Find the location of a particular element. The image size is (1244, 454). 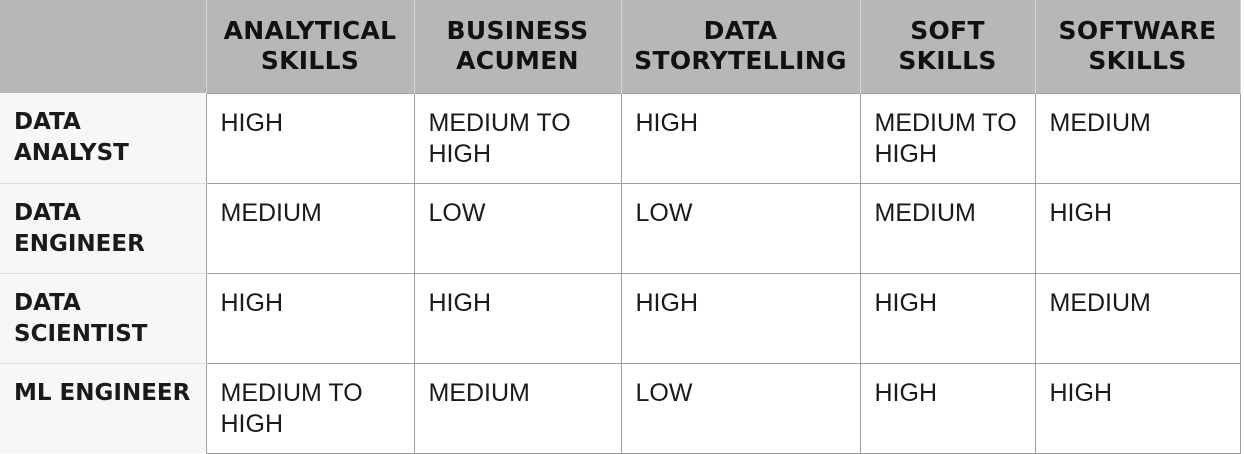

column-header-data-storytelling: DATA STORYTELLING is located at coordinates (740, 46).